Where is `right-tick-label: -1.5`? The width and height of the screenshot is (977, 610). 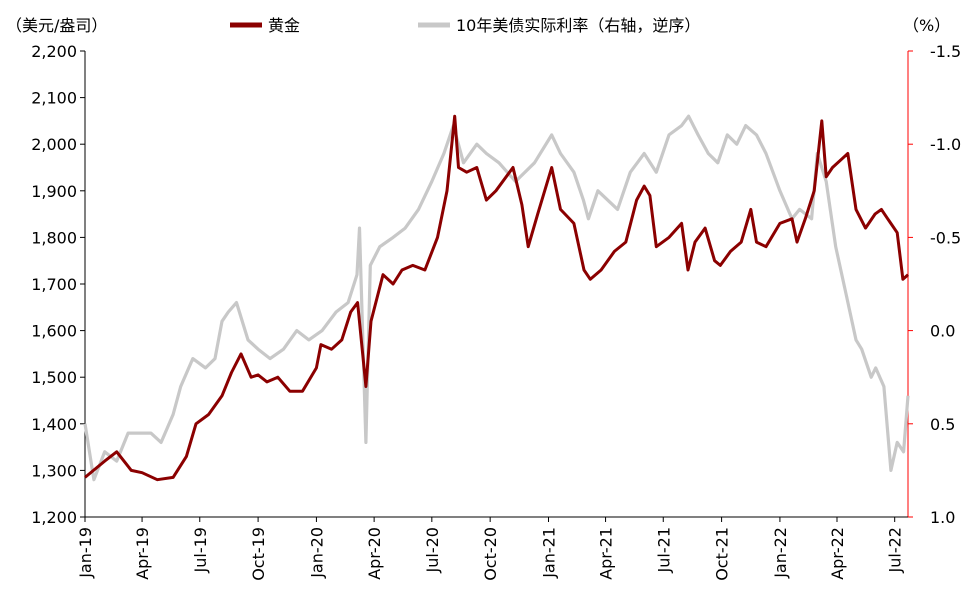
right-tick-label: -1.5 is located at coordinates (945, 51).